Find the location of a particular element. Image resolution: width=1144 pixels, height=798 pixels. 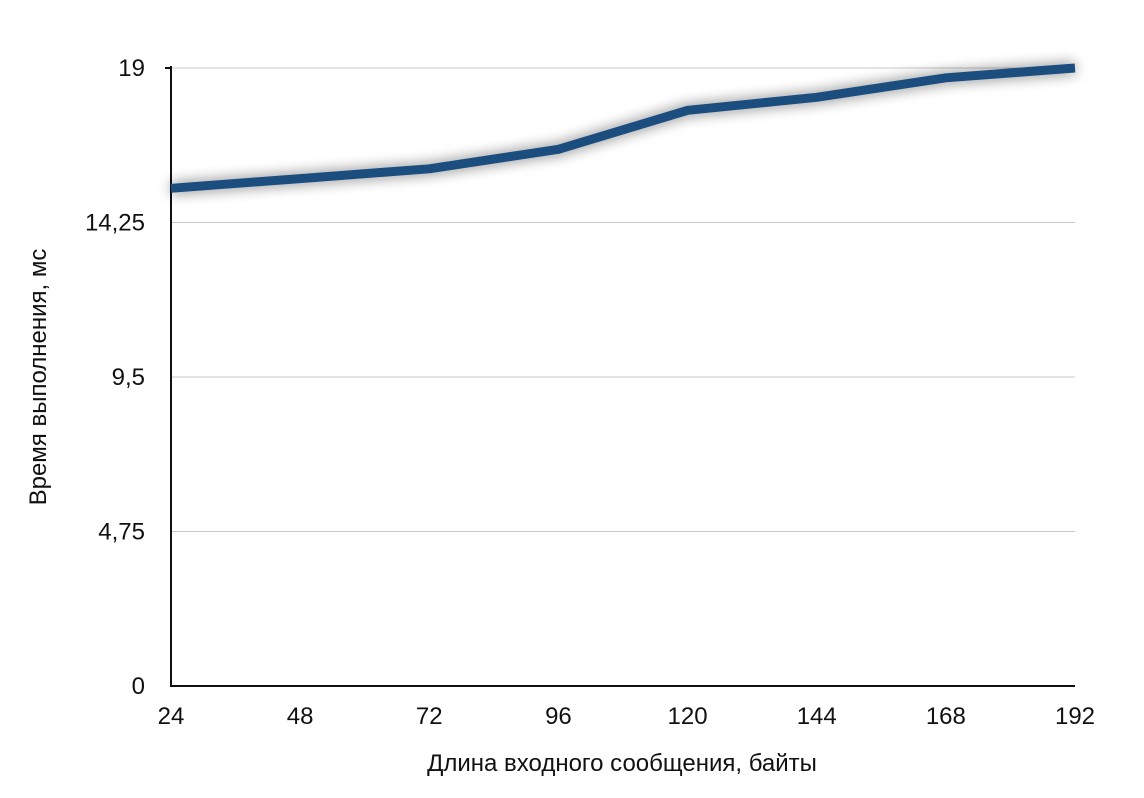

y-axis-title: Время выполнения, мс is located at coordinates (38, 377).